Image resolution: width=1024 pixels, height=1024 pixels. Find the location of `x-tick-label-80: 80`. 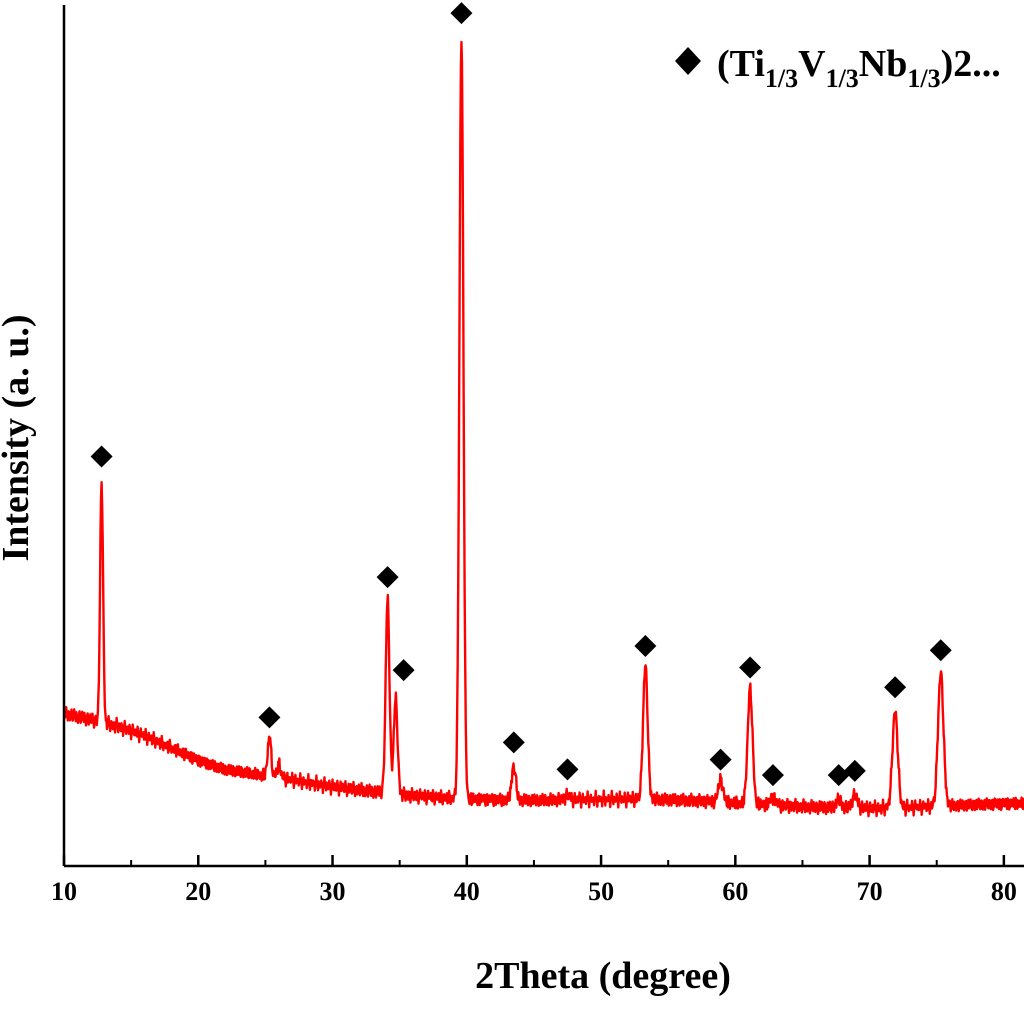

x-tick-label-80: 80 is located at coordinates (1004, 891).